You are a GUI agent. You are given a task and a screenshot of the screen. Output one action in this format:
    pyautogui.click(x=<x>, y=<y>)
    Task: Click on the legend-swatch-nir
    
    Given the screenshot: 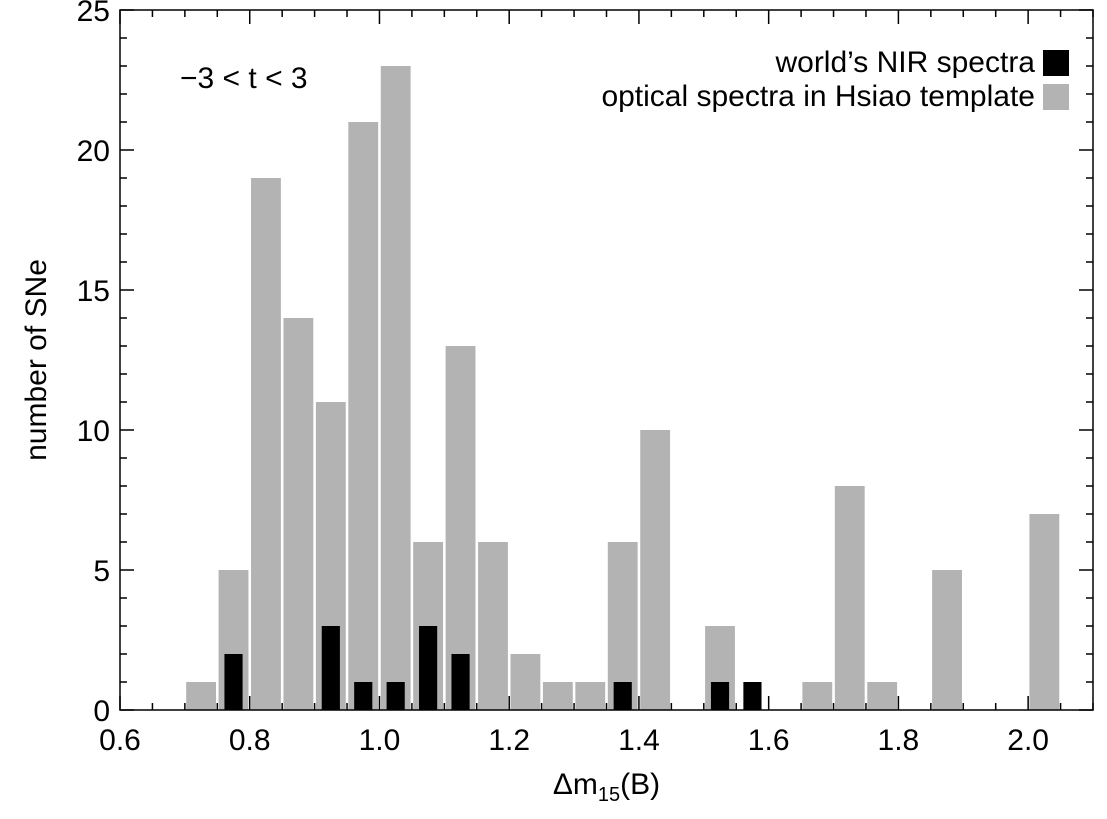 What is the action you would take?
    pyautogui.click(x=1056, y=63)
    